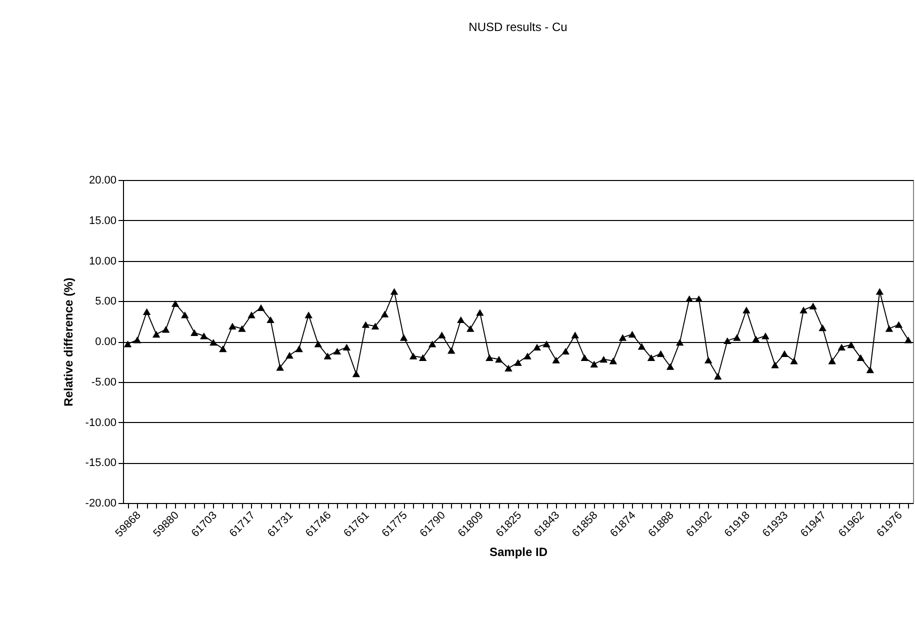 This screenshot has width=915, height=618. I want to click on x-axis-title: Sample ID, so click(518, 551).